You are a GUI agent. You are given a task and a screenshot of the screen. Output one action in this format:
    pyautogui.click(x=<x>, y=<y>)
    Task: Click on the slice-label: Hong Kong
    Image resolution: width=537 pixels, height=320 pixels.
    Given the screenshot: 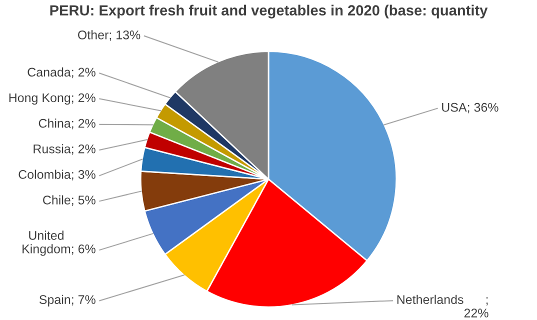 What is the action you would take?
    pyautogui.click(x=39, y=99)
    